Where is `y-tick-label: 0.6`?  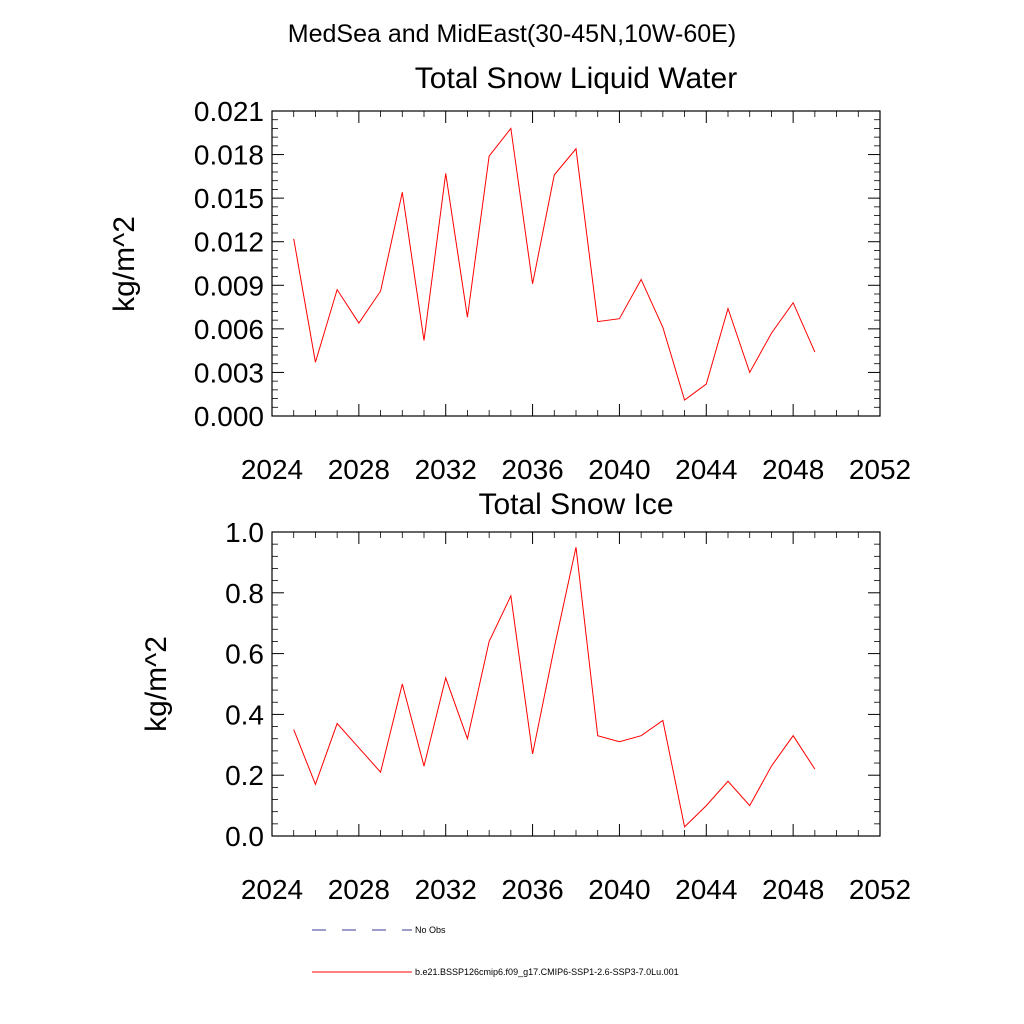
y-tick-label: 0.6 is located at coordinates (244, 654).